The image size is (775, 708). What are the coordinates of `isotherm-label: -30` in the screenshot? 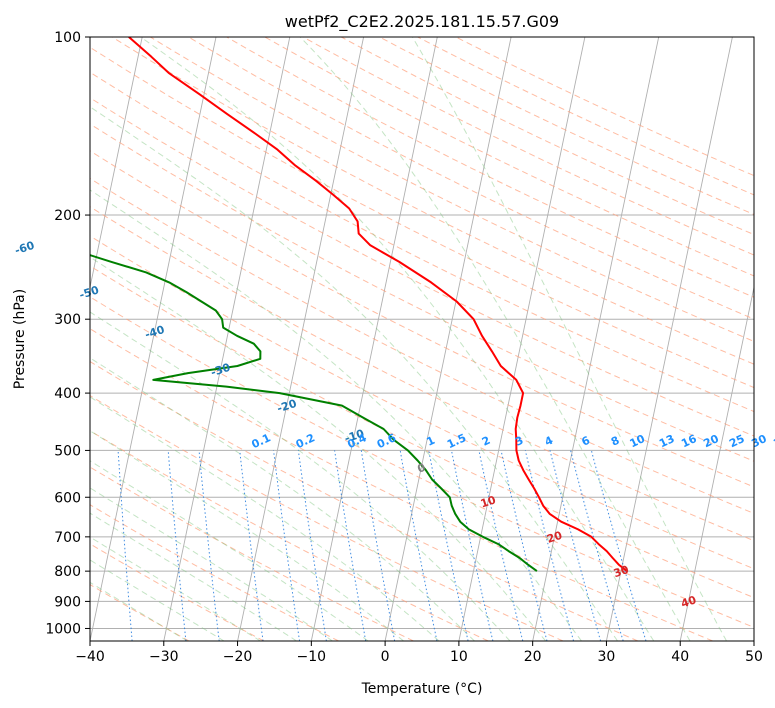 It's located at (220, 370).